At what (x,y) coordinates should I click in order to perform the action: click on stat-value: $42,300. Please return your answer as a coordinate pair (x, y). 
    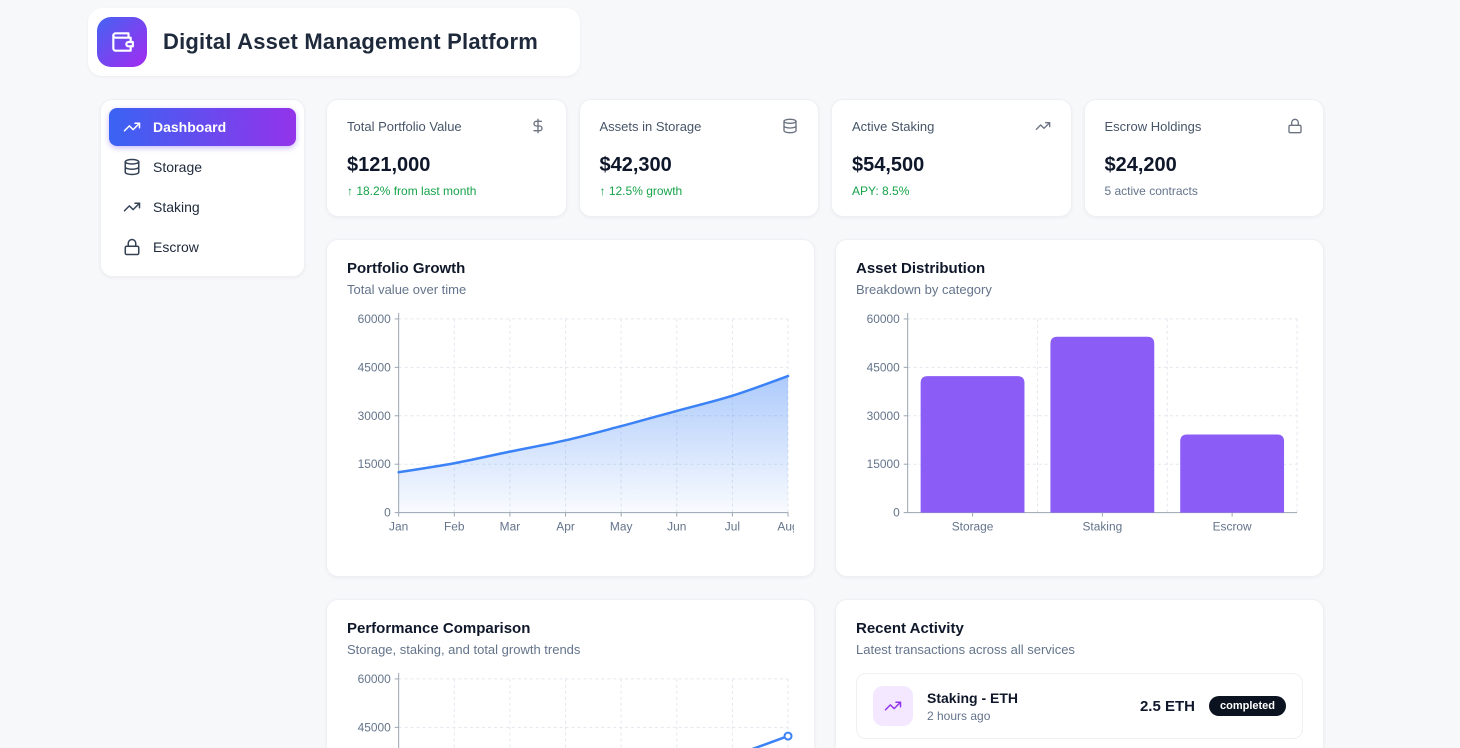
    Looking at the image, I should click on (635, 165).